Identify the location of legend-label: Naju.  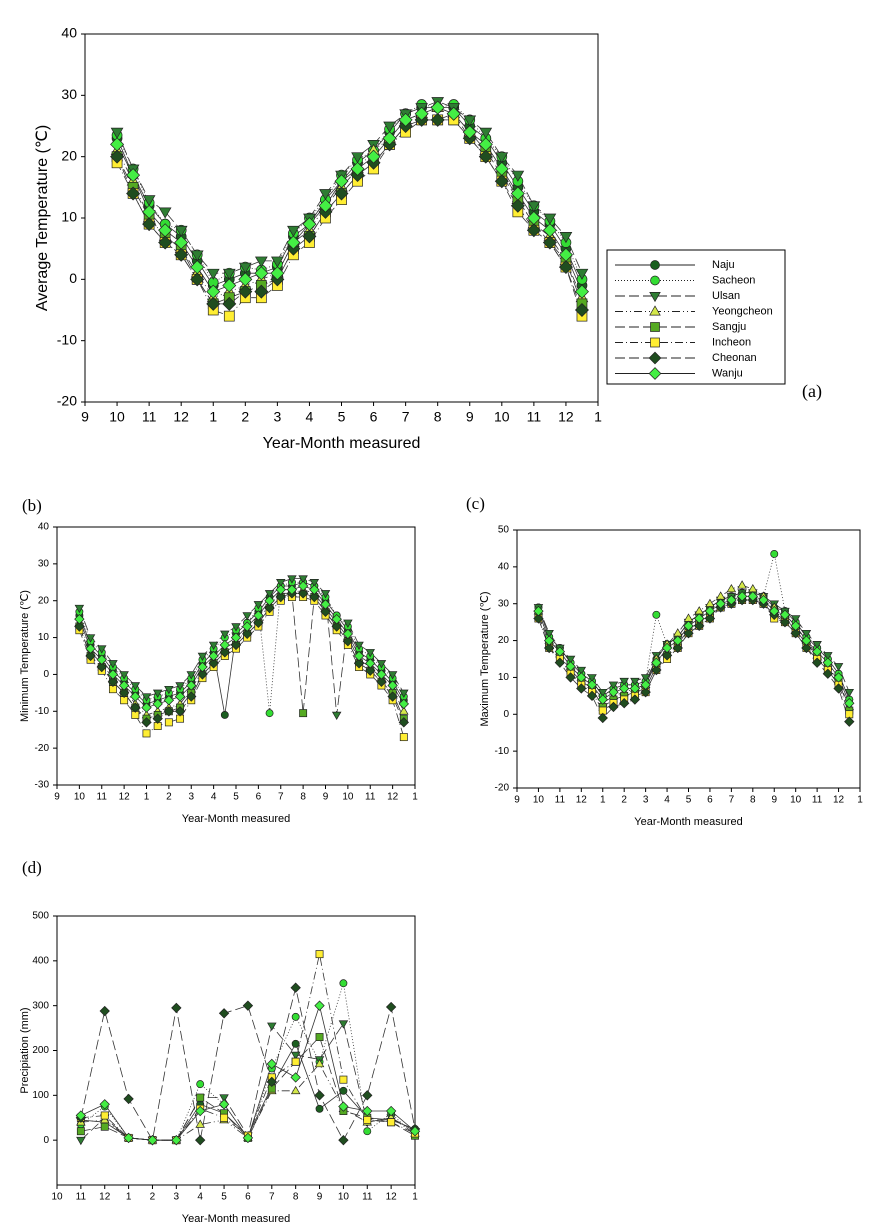
(723, 265).